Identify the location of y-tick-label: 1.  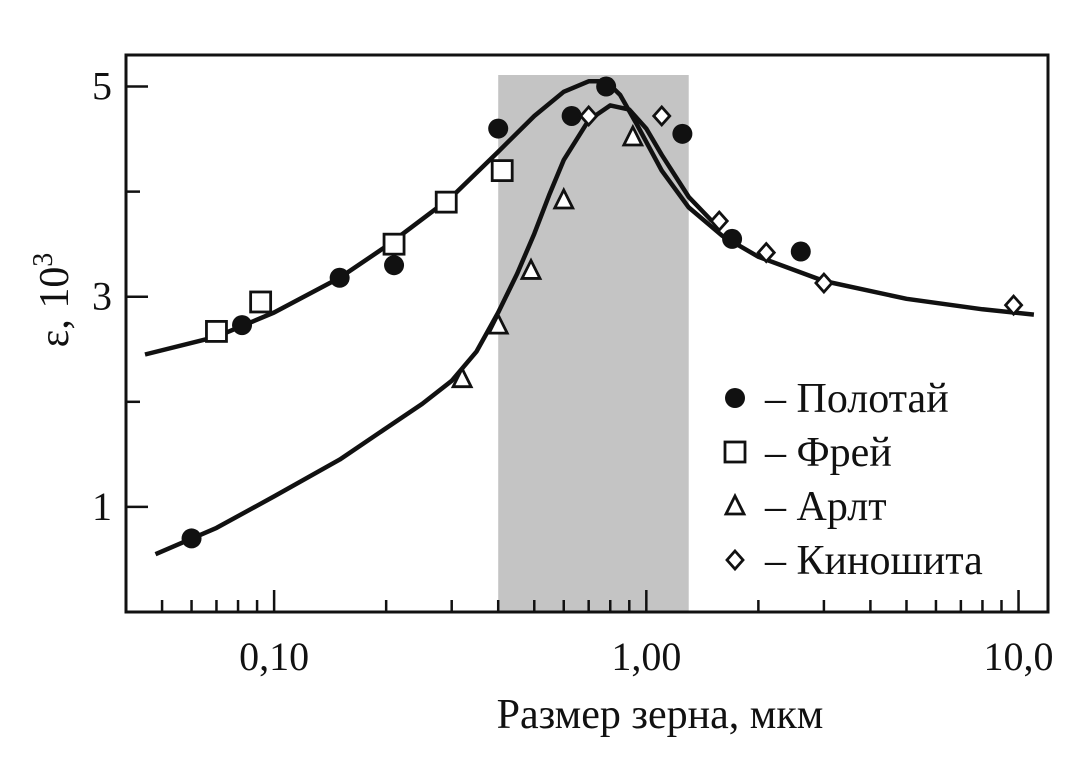
(102, 506).